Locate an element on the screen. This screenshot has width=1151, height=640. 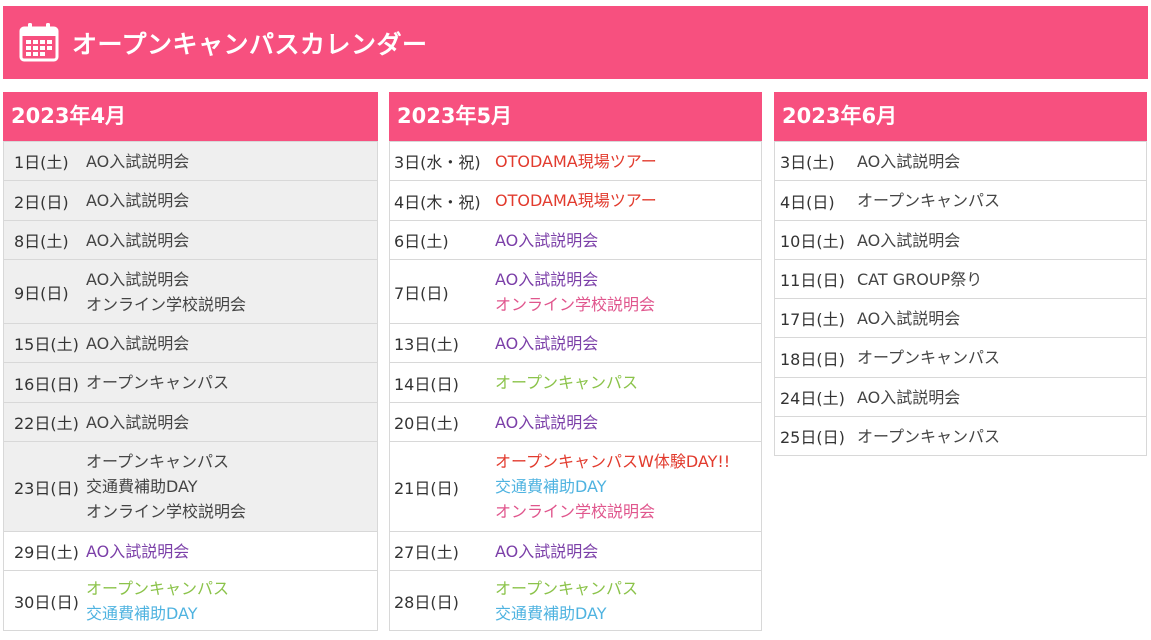
event-date: 23日(日) is located at coordinates (46, 488).